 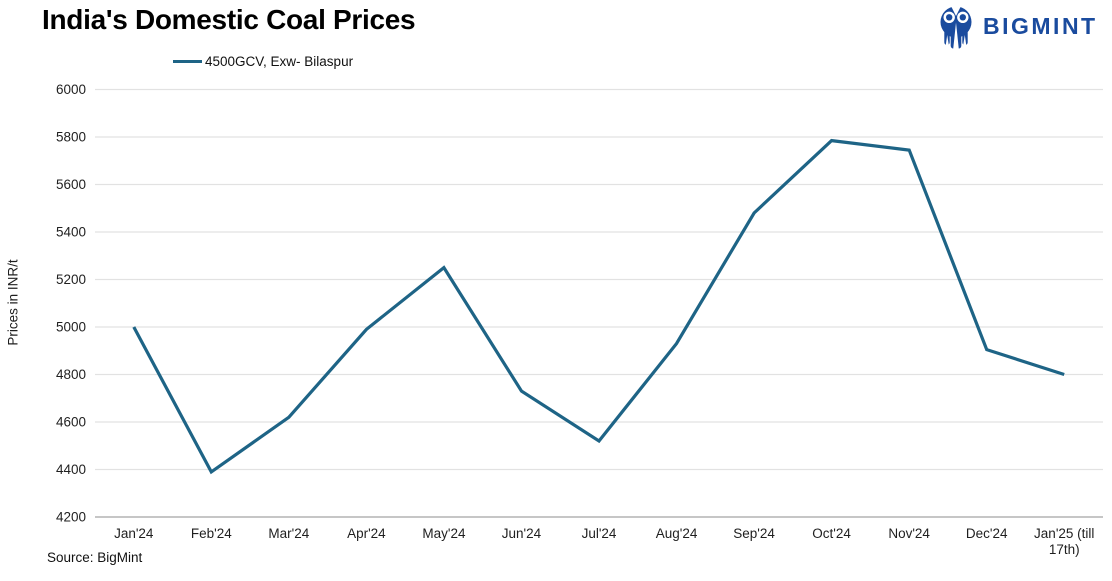 I want to click on y-tick-label: 4800, so click(x=71, y=374).